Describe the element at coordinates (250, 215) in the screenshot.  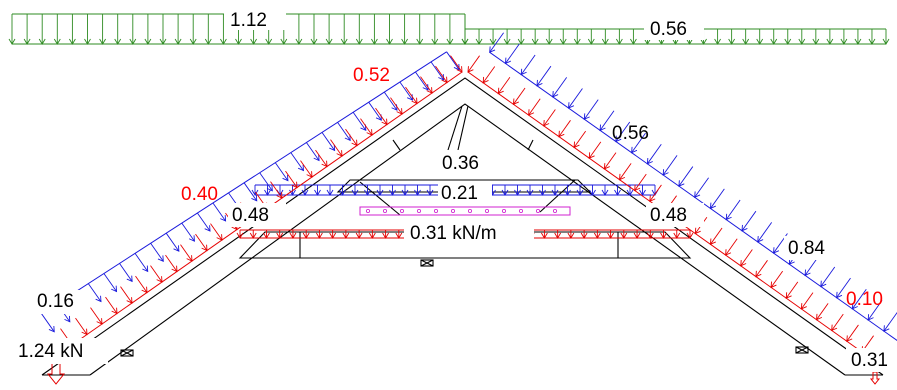
I see `left-mid-label: 0.48` at that location.